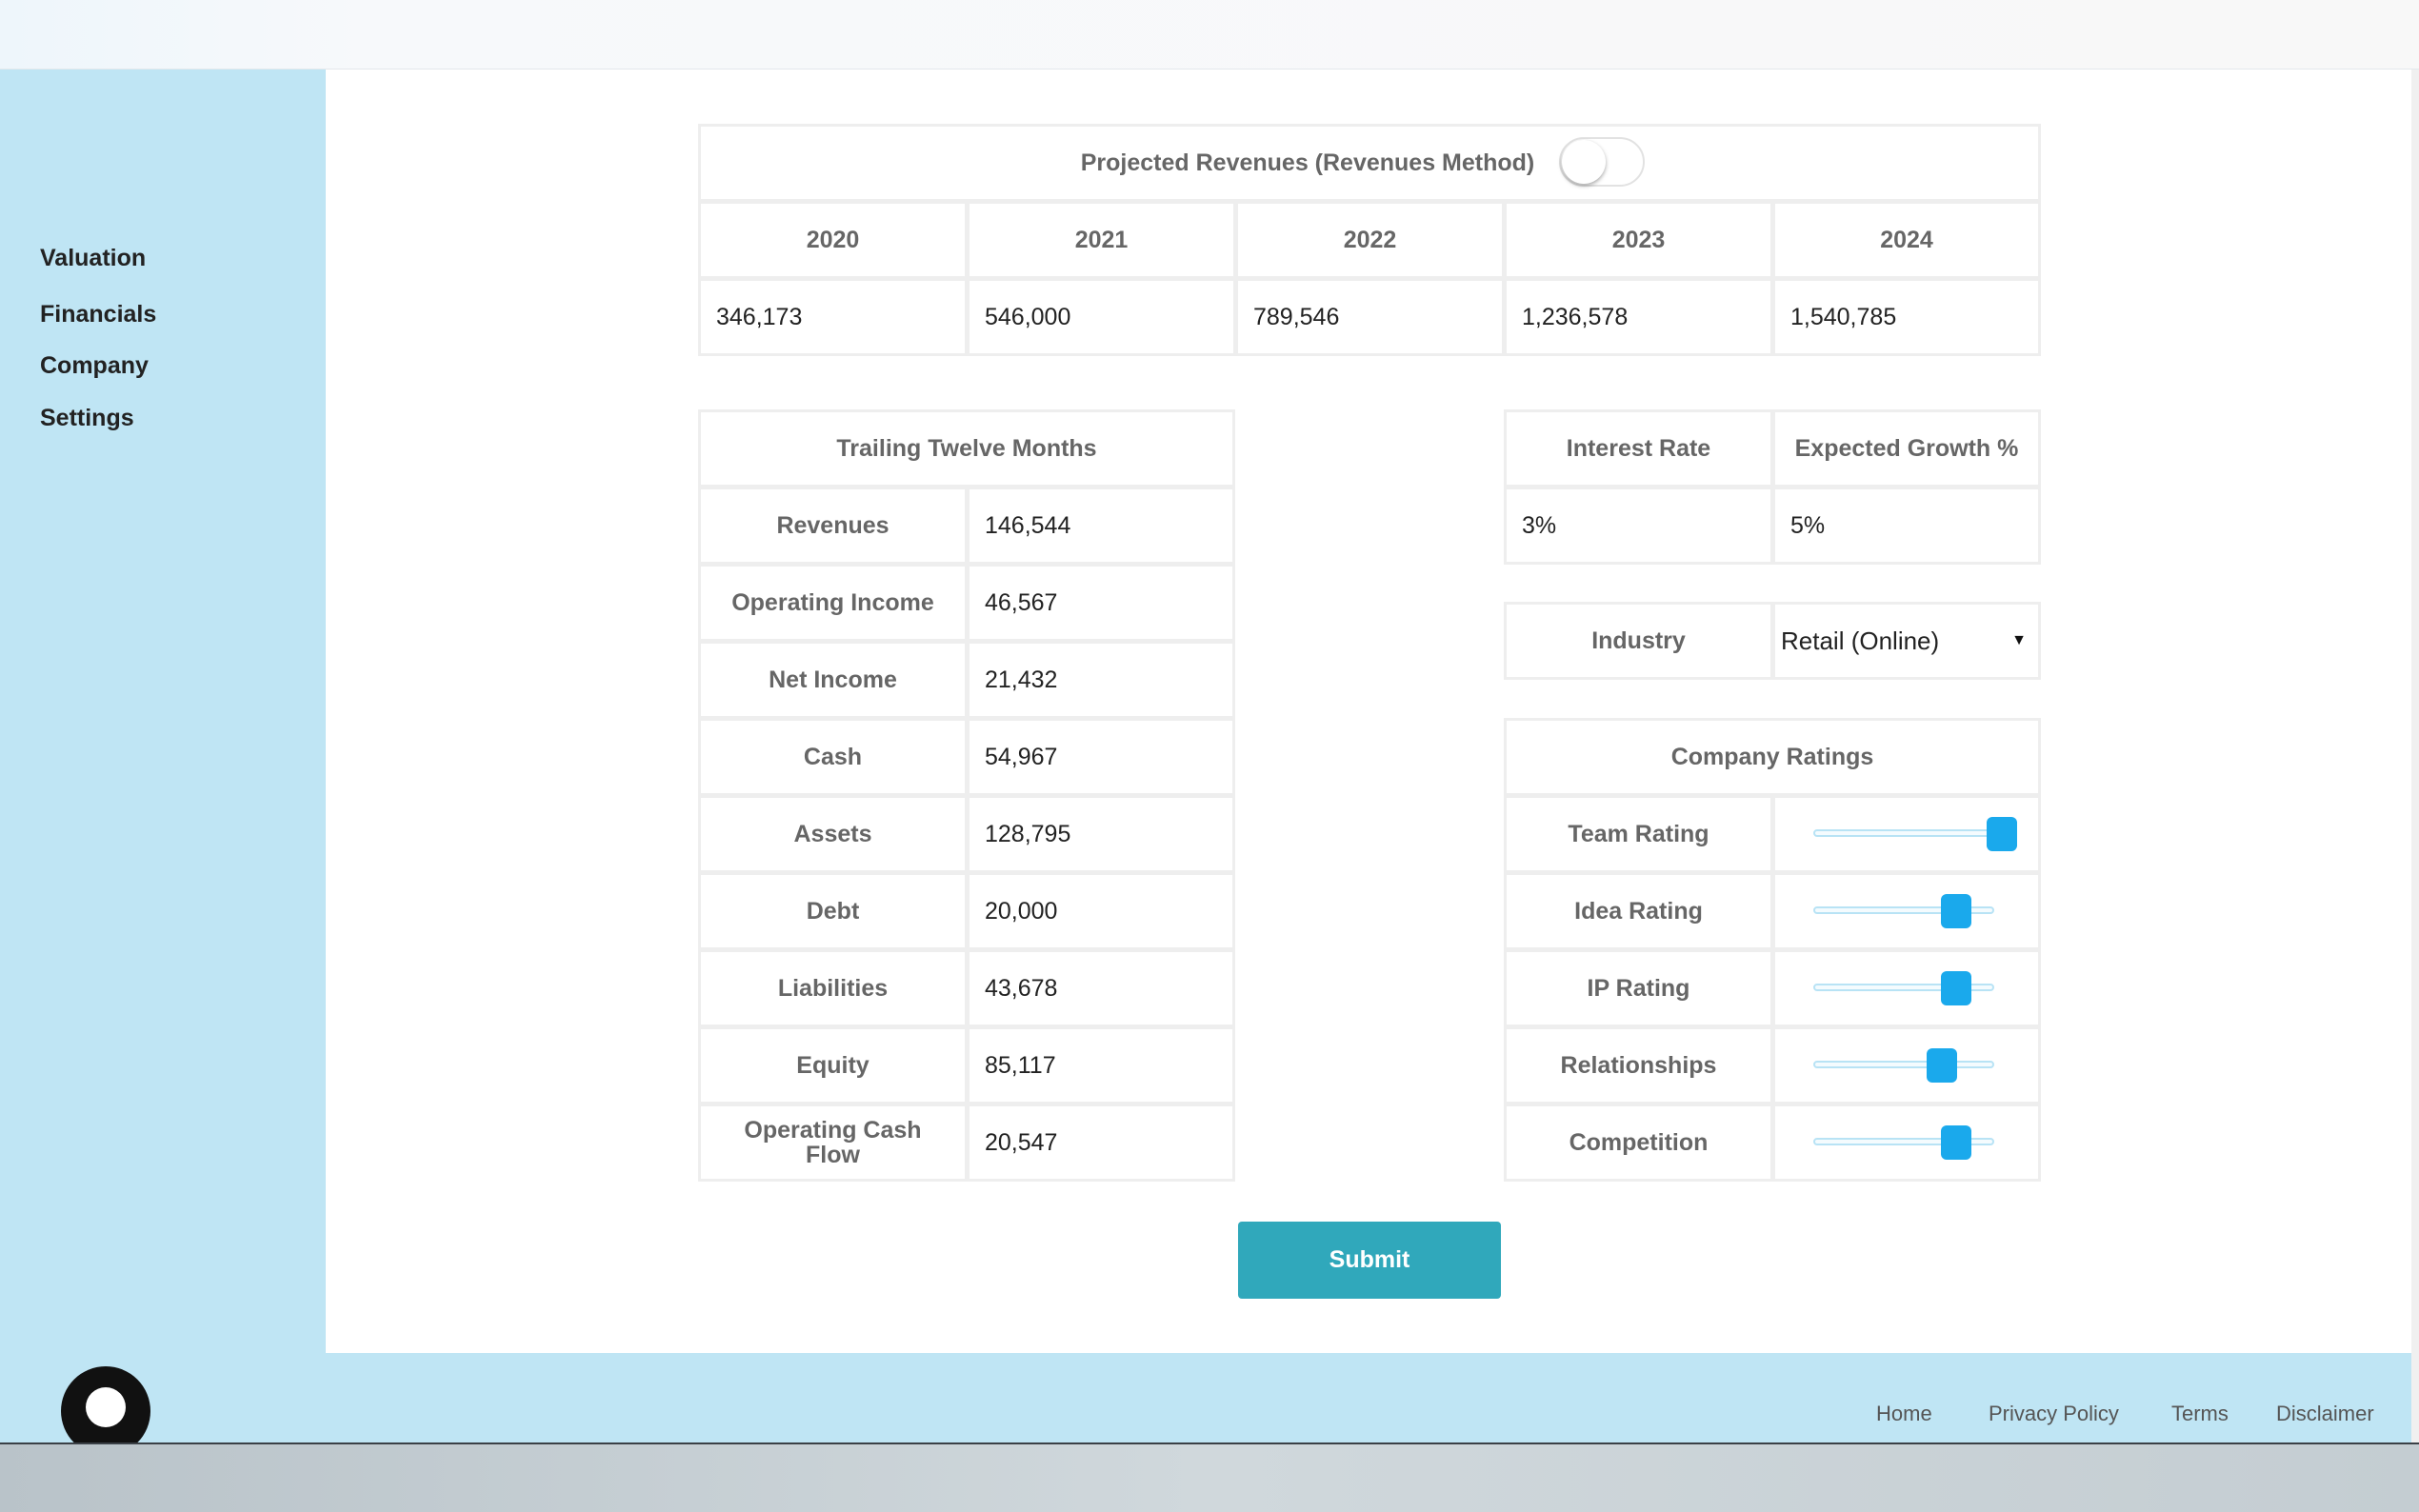  Describe the element at coordinates (1101, 757) in the screenshot. I see `ttm-input-cash: 54,967` at that location.